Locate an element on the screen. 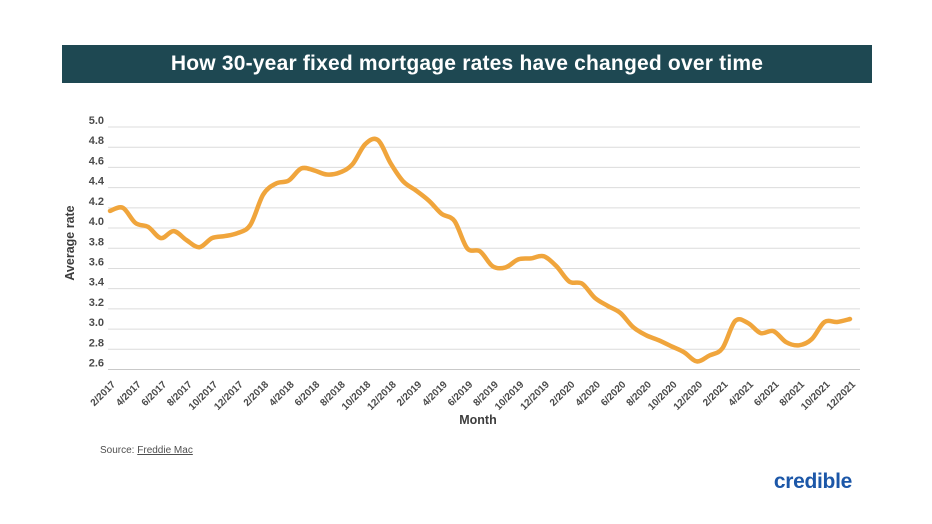 This screenshot has width=932, height=524. x-tick-label: 12/2021 is located at coordinates (842, 396).